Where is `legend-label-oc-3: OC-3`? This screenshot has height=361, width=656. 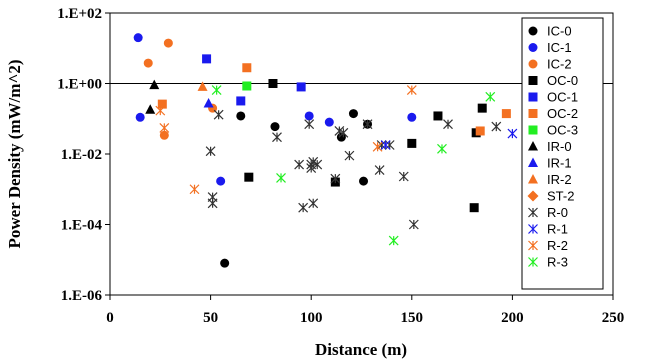 legend-label-oc-3: OC-3 is located at coordinates (562, 130).